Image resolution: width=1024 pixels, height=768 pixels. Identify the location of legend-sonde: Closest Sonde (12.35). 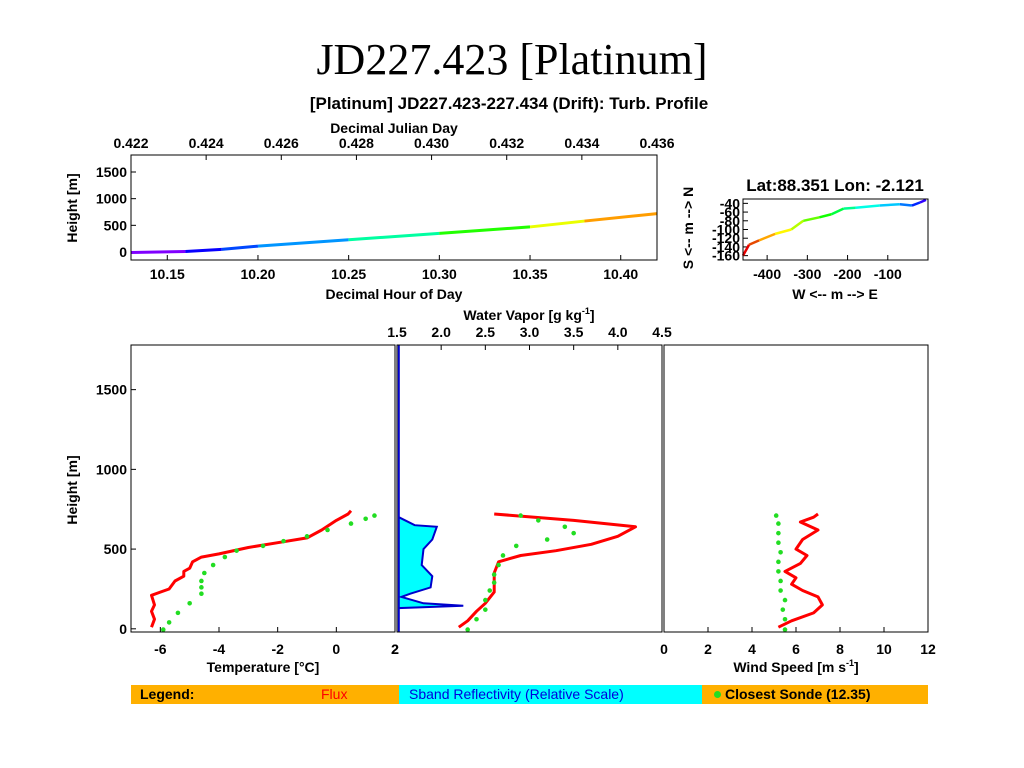
(792, 694).